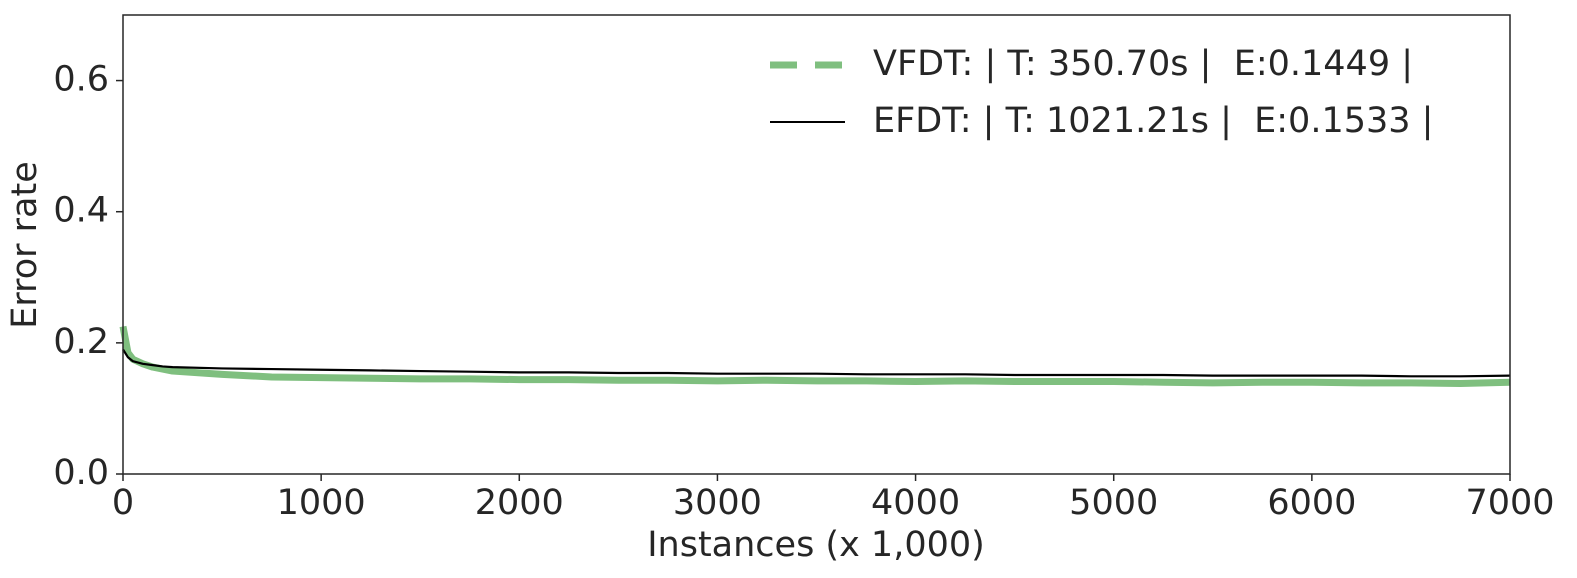  What do you see at coordinates (123, 503) in the screenshot?
I see `x-tick-label: 0` at bounding box center [123, 503].